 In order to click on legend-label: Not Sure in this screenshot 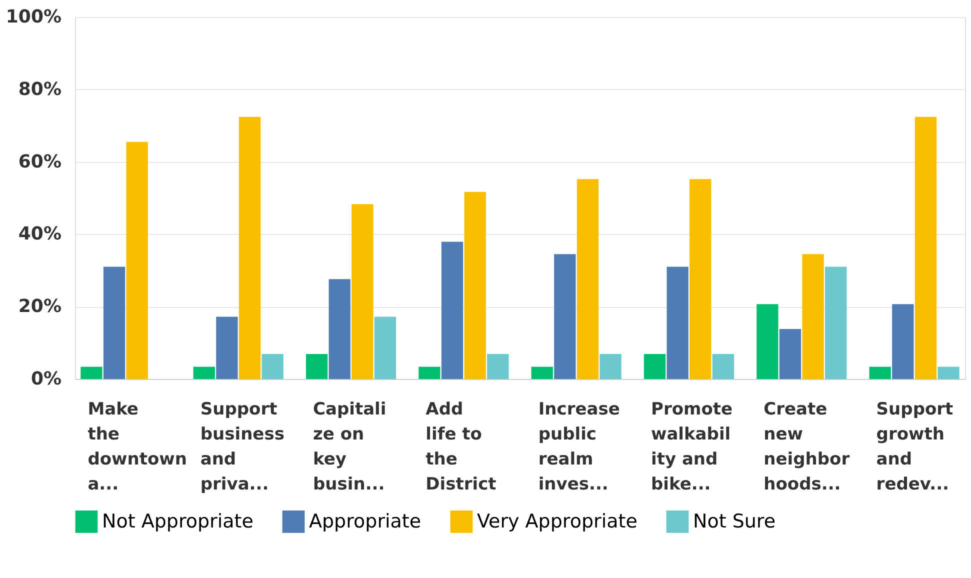, I will do `click(734, 521)`.